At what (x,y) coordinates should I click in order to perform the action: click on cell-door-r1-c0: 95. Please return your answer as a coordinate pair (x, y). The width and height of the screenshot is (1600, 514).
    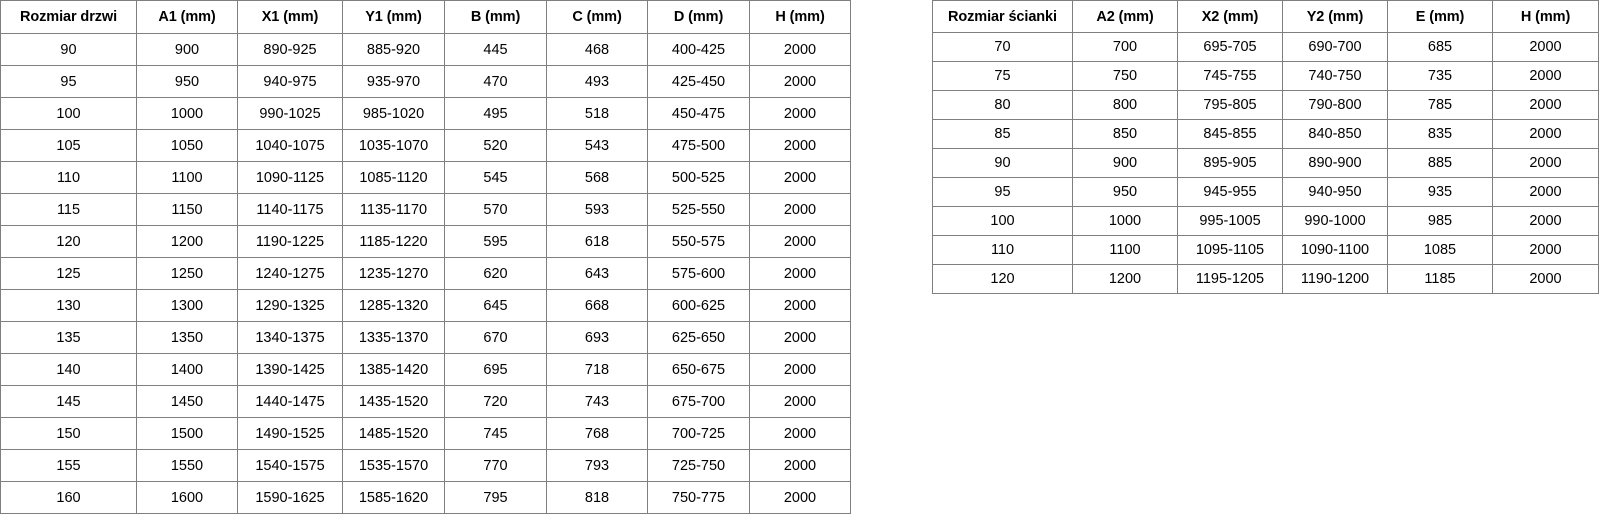
    Looking at the image, I should click on (68, 81).